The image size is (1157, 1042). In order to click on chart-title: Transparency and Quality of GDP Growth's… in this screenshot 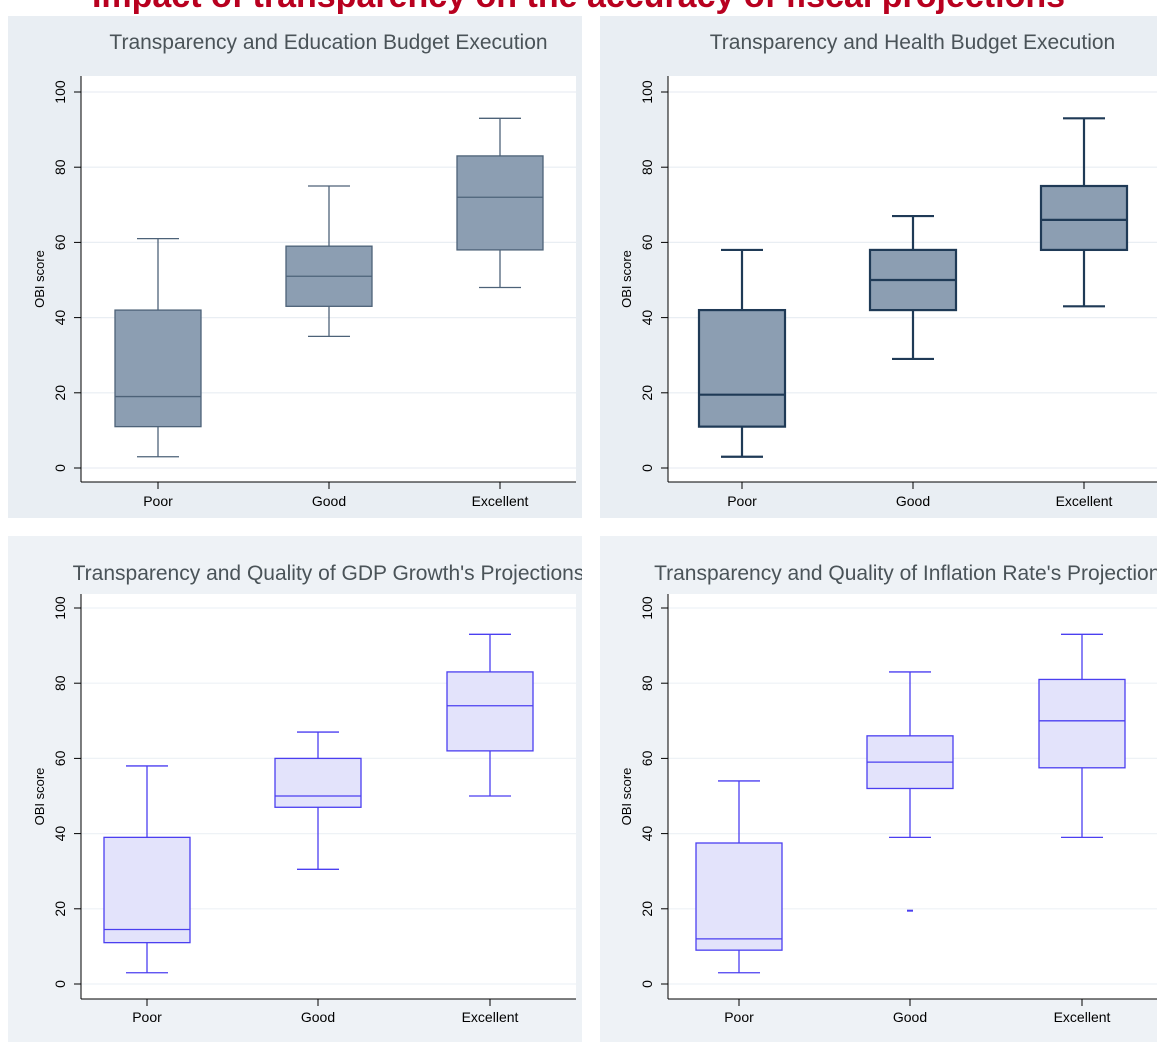, I will do `click(327, 573)`.